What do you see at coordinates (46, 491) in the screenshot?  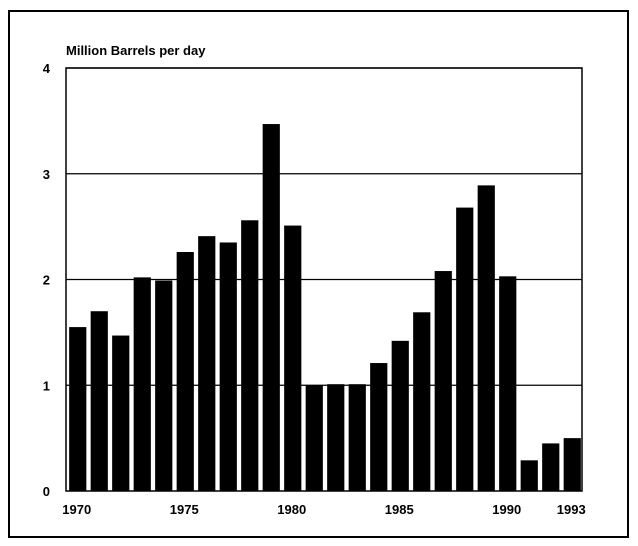 I see `y-tick-label-0: 0` at bounding box center [46, 491].